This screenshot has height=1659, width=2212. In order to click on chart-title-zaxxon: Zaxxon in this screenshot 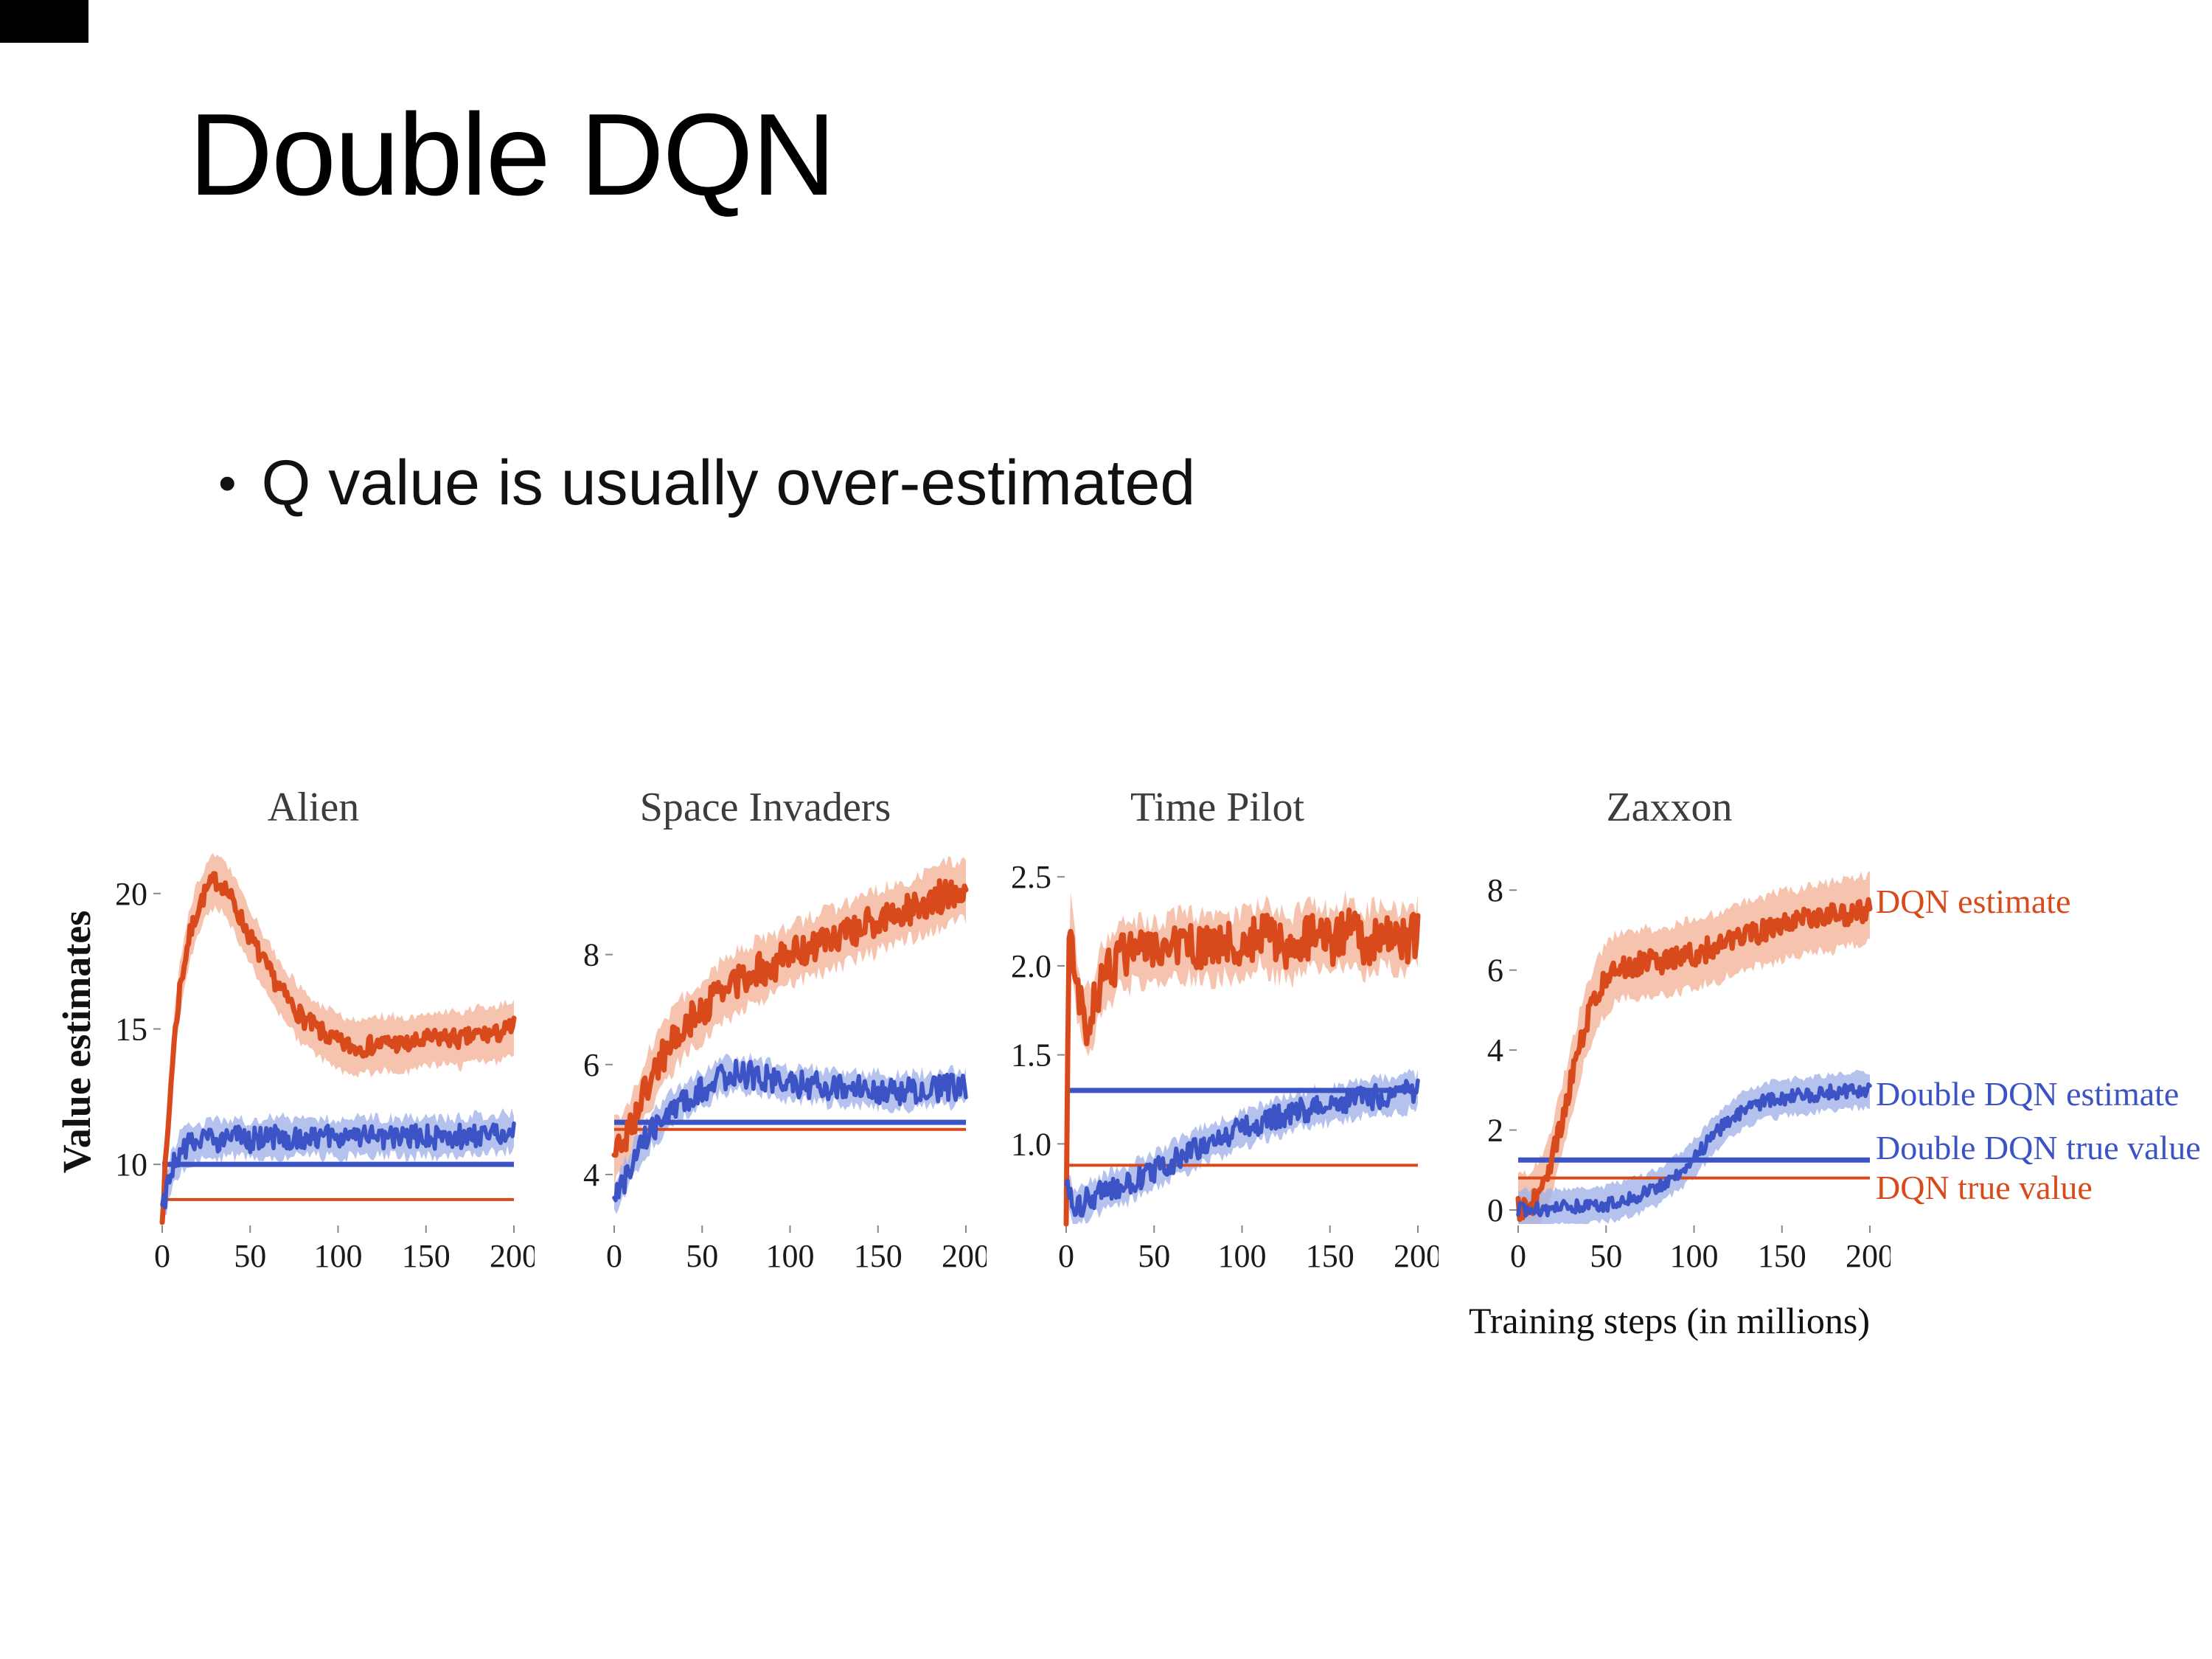, I will do `click(1669, 807)`.